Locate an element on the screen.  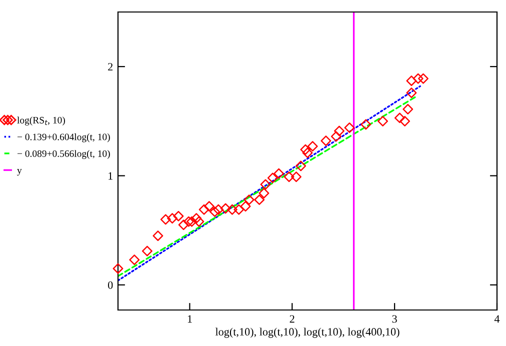
x-tick-label: 3 is located at coordinates (394, 319).